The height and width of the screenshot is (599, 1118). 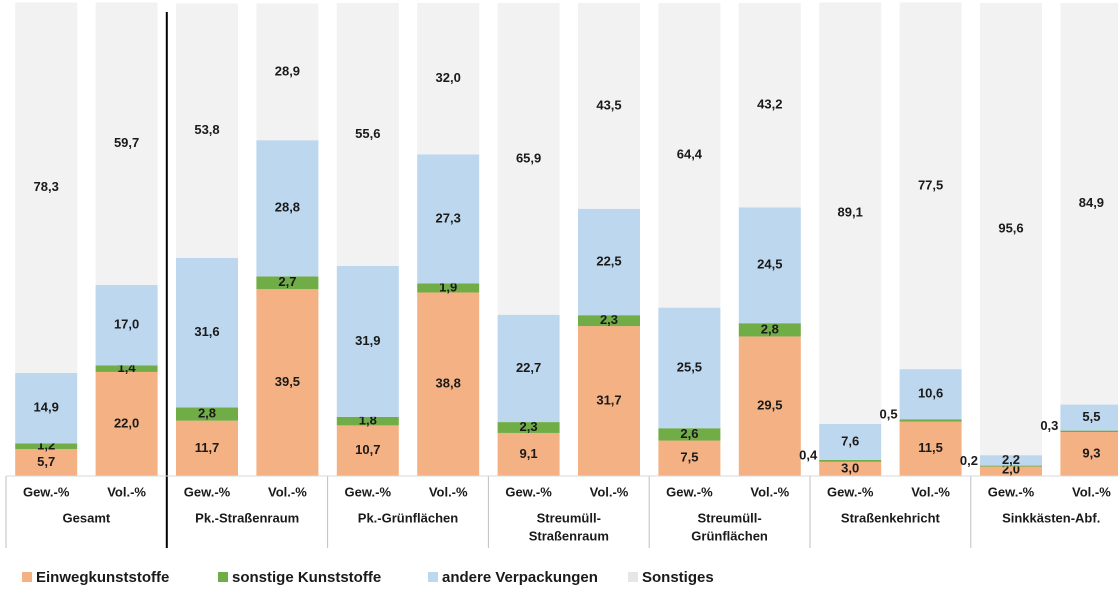 I want to click on value-label: 0,3, so click(x=1049, y=425).